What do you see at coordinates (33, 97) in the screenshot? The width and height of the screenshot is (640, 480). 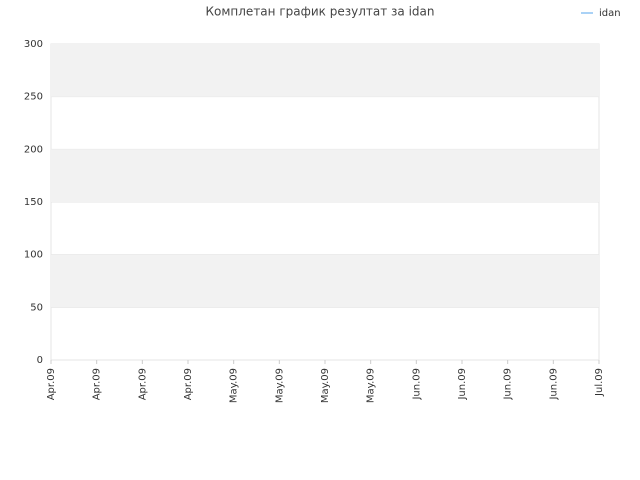 I see `y-tick-label: 250` at bounding box center [33, 97].